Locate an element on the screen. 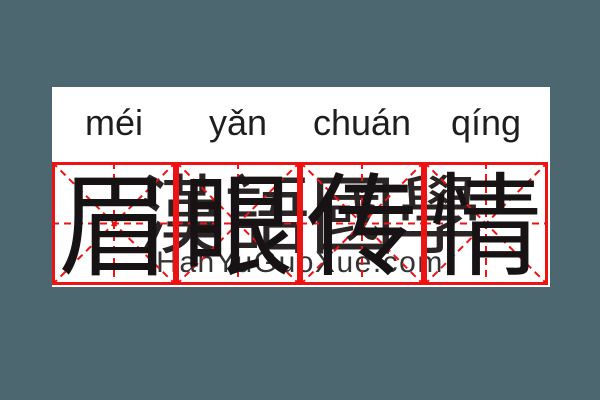  hanzi-character: 情 is located at coordinates (486, 228).